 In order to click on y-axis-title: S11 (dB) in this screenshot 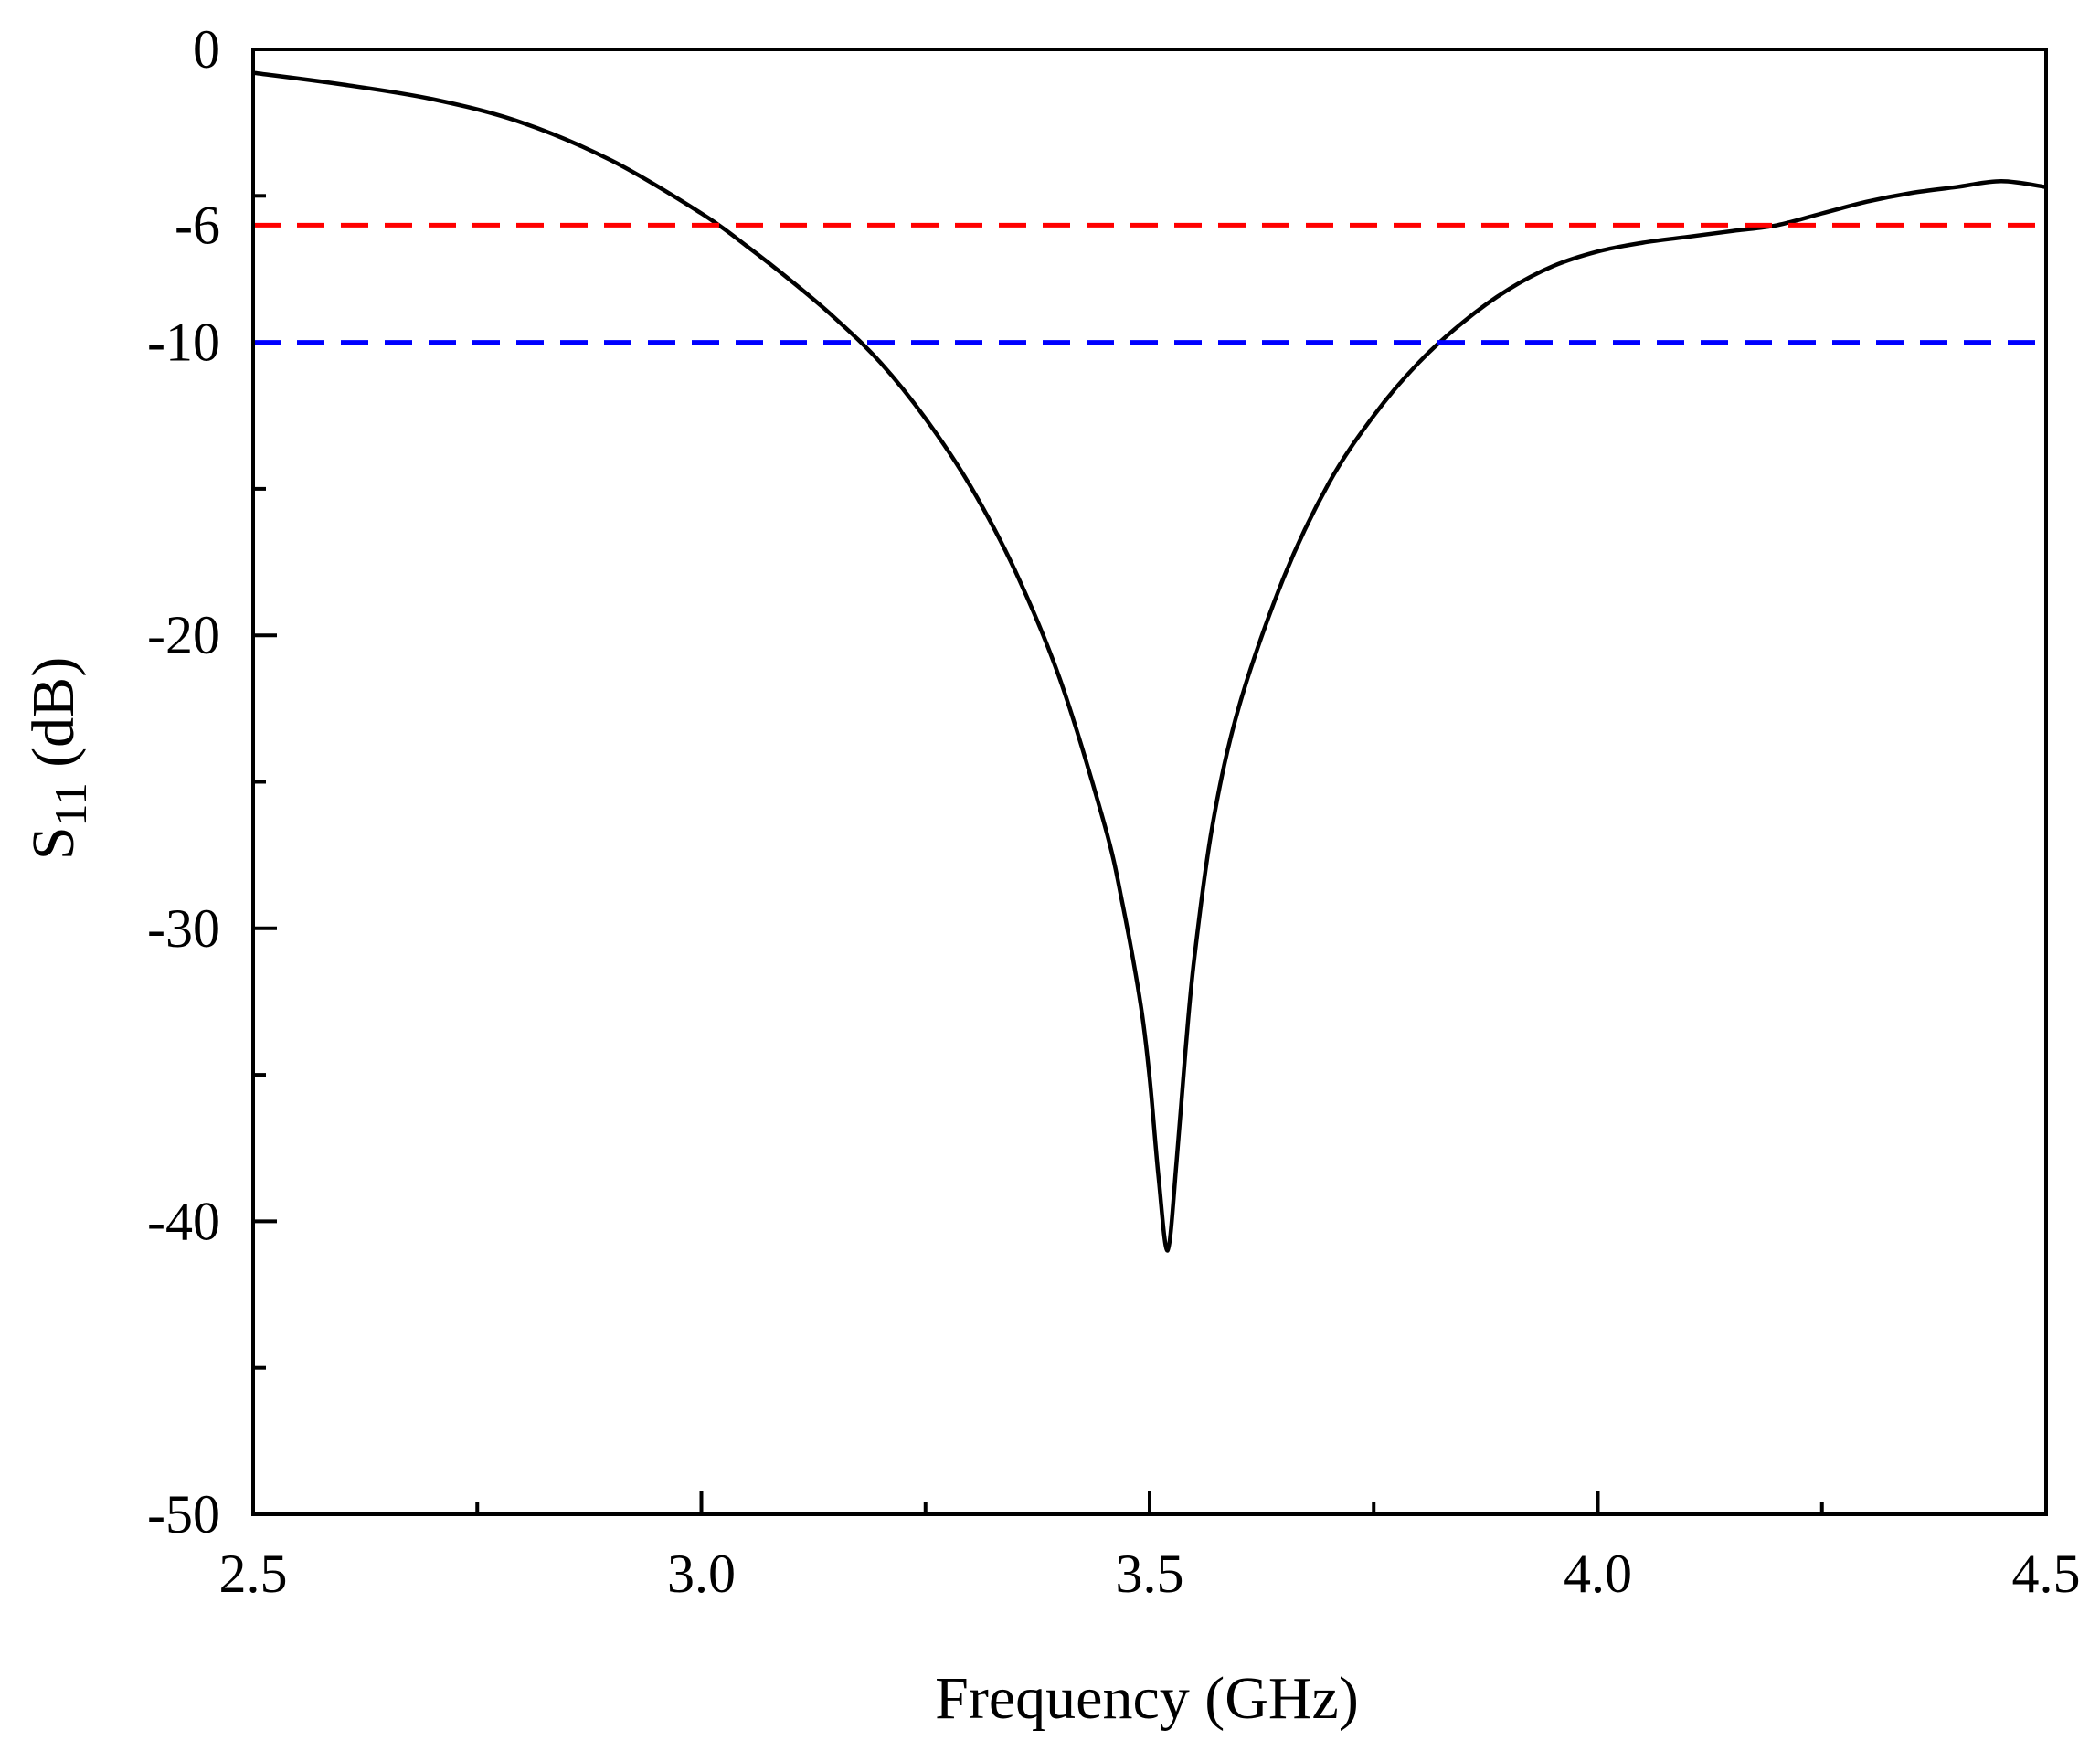, I will do `click(58, 758)`.